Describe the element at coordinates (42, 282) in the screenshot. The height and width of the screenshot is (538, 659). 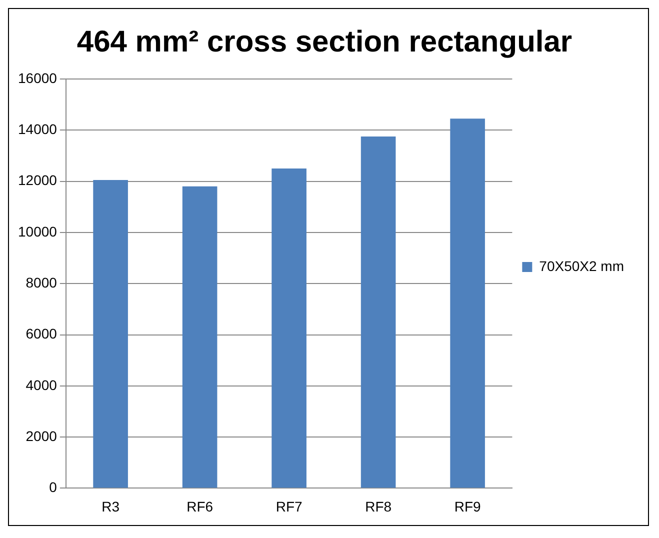
I see `y-tick-label: 8000` at that location.